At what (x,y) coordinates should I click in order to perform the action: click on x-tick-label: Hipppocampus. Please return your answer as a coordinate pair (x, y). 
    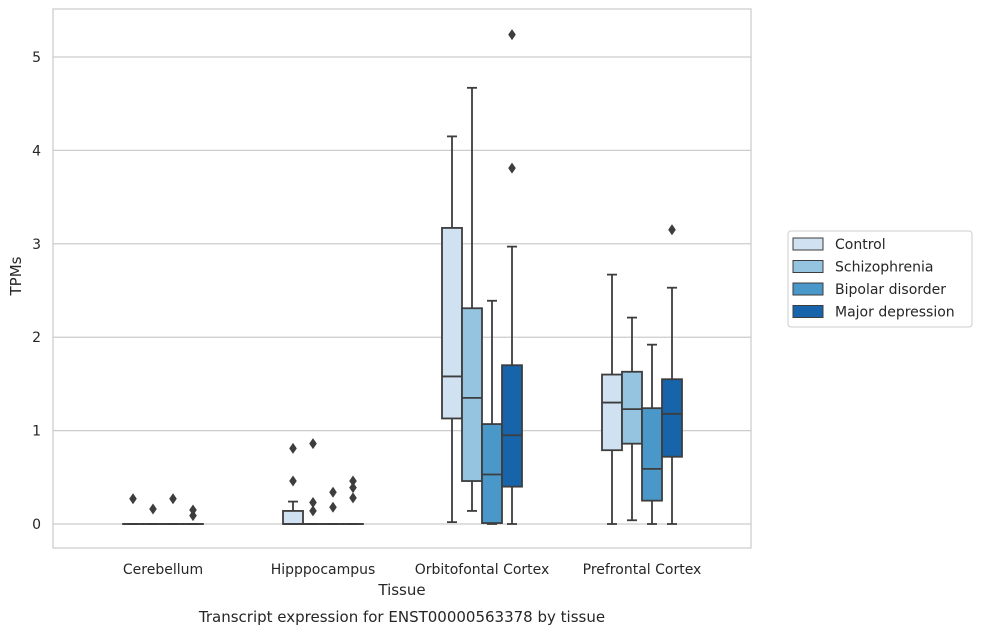
    Looking at the image, I should click on (323, 570).